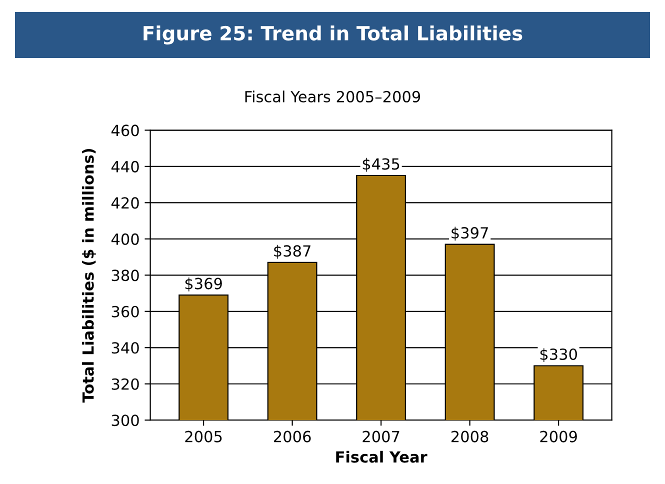 This screenshot has width=665, height=484. What do you see at coordinates (470, 233) in the screenshot?
I see `data-label: $397` at bounding box center [470, 233].